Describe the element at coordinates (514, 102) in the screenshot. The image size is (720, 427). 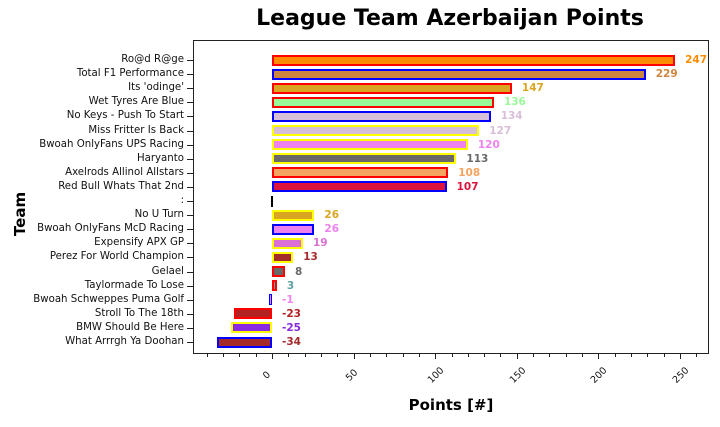
I see `value-label: 136` at that location.